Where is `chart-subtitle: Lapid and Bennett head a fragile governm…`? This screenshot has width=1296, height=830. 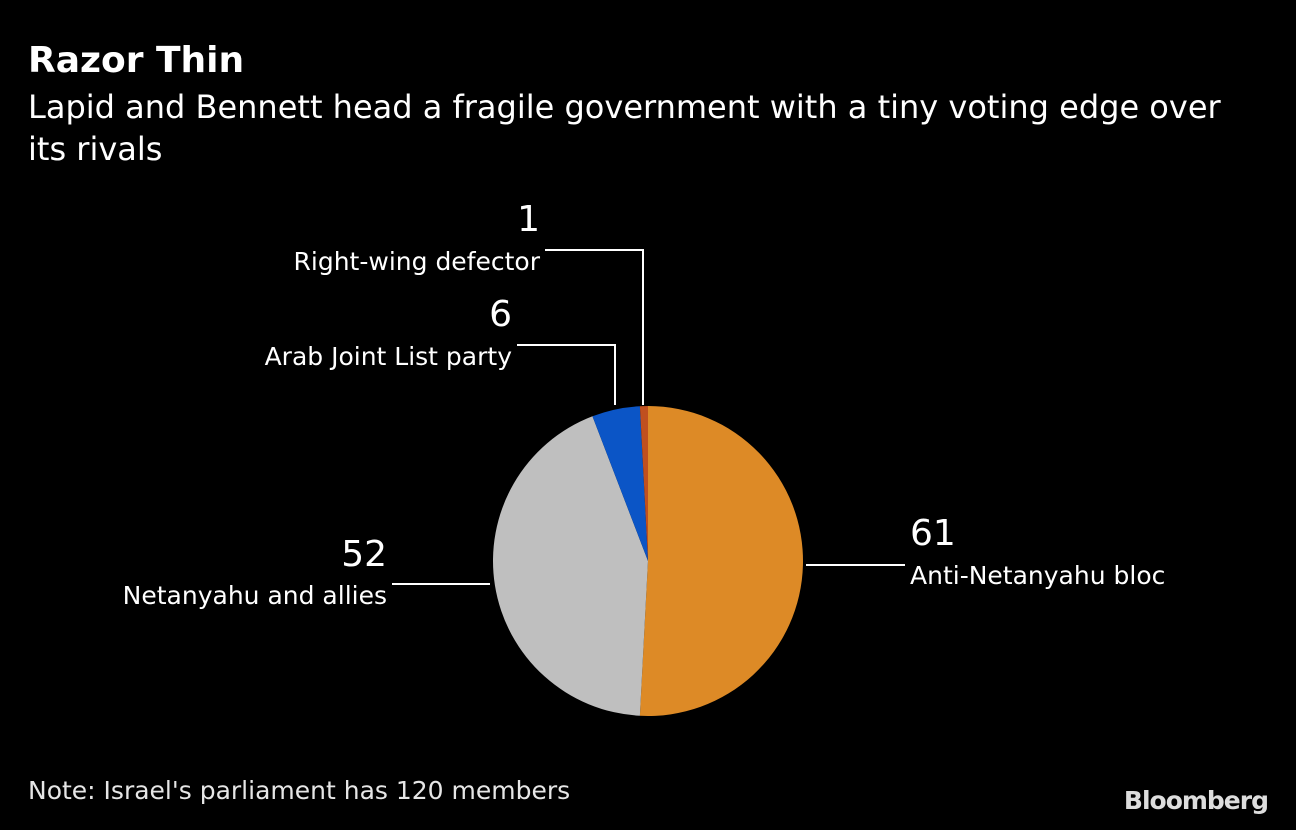
chart-subtitle: Lapid and Bennett head a fragile governm… is located at coordinates (624, 128).